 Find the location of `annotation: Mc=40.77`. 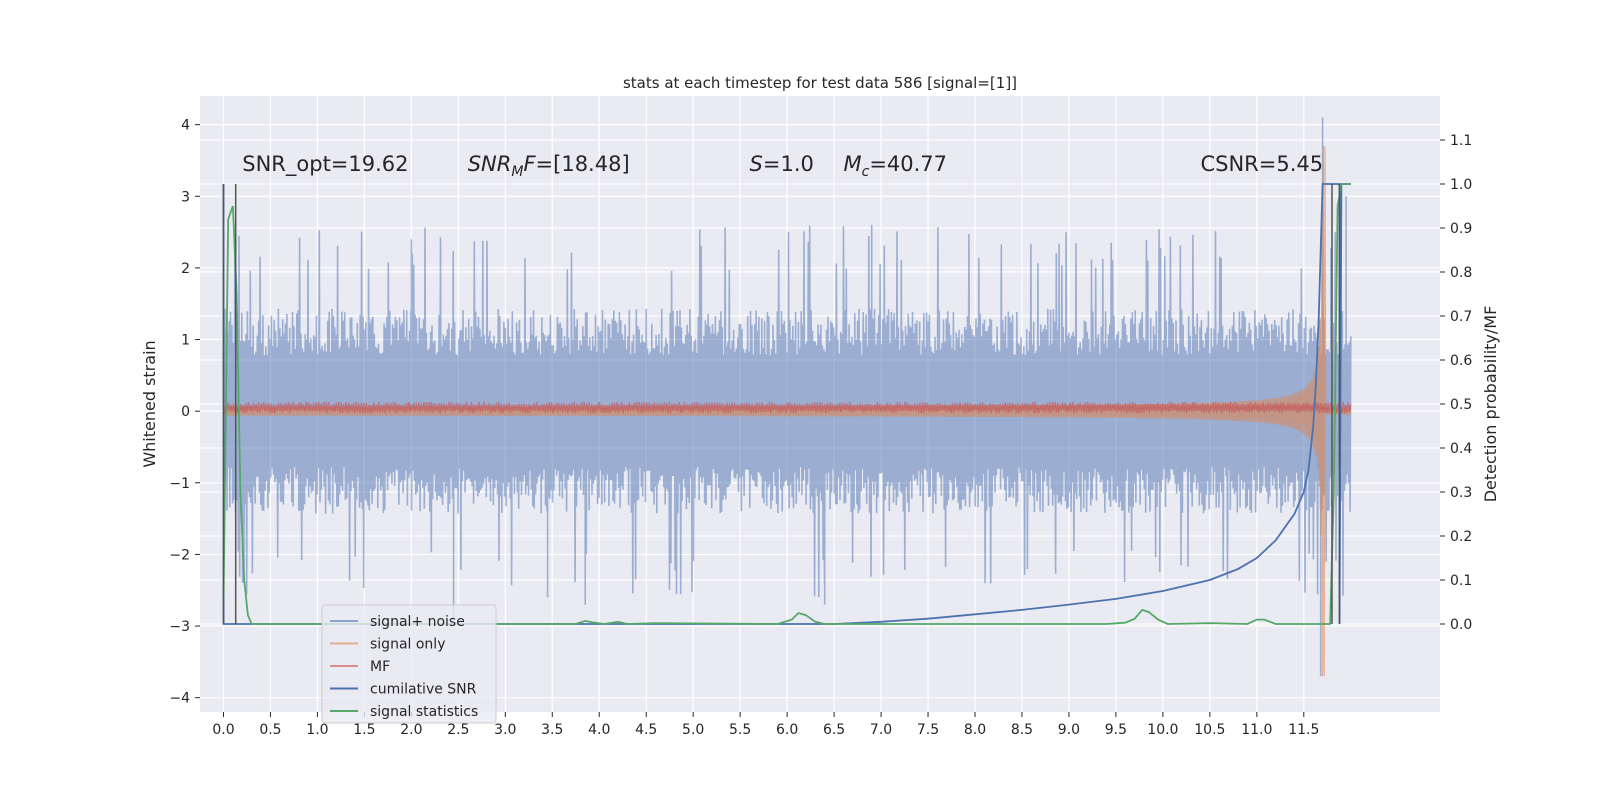

annotation: Mc=40.77 is located at coordinates (895, 166).